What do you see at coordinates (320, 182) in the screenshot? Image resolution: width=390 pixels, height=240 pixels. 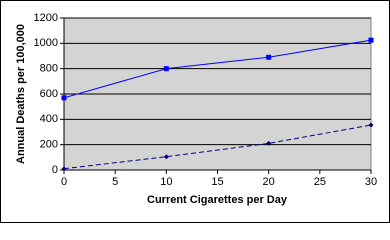 I see `x-tick-label: 25` at bounding box center [320, 182].